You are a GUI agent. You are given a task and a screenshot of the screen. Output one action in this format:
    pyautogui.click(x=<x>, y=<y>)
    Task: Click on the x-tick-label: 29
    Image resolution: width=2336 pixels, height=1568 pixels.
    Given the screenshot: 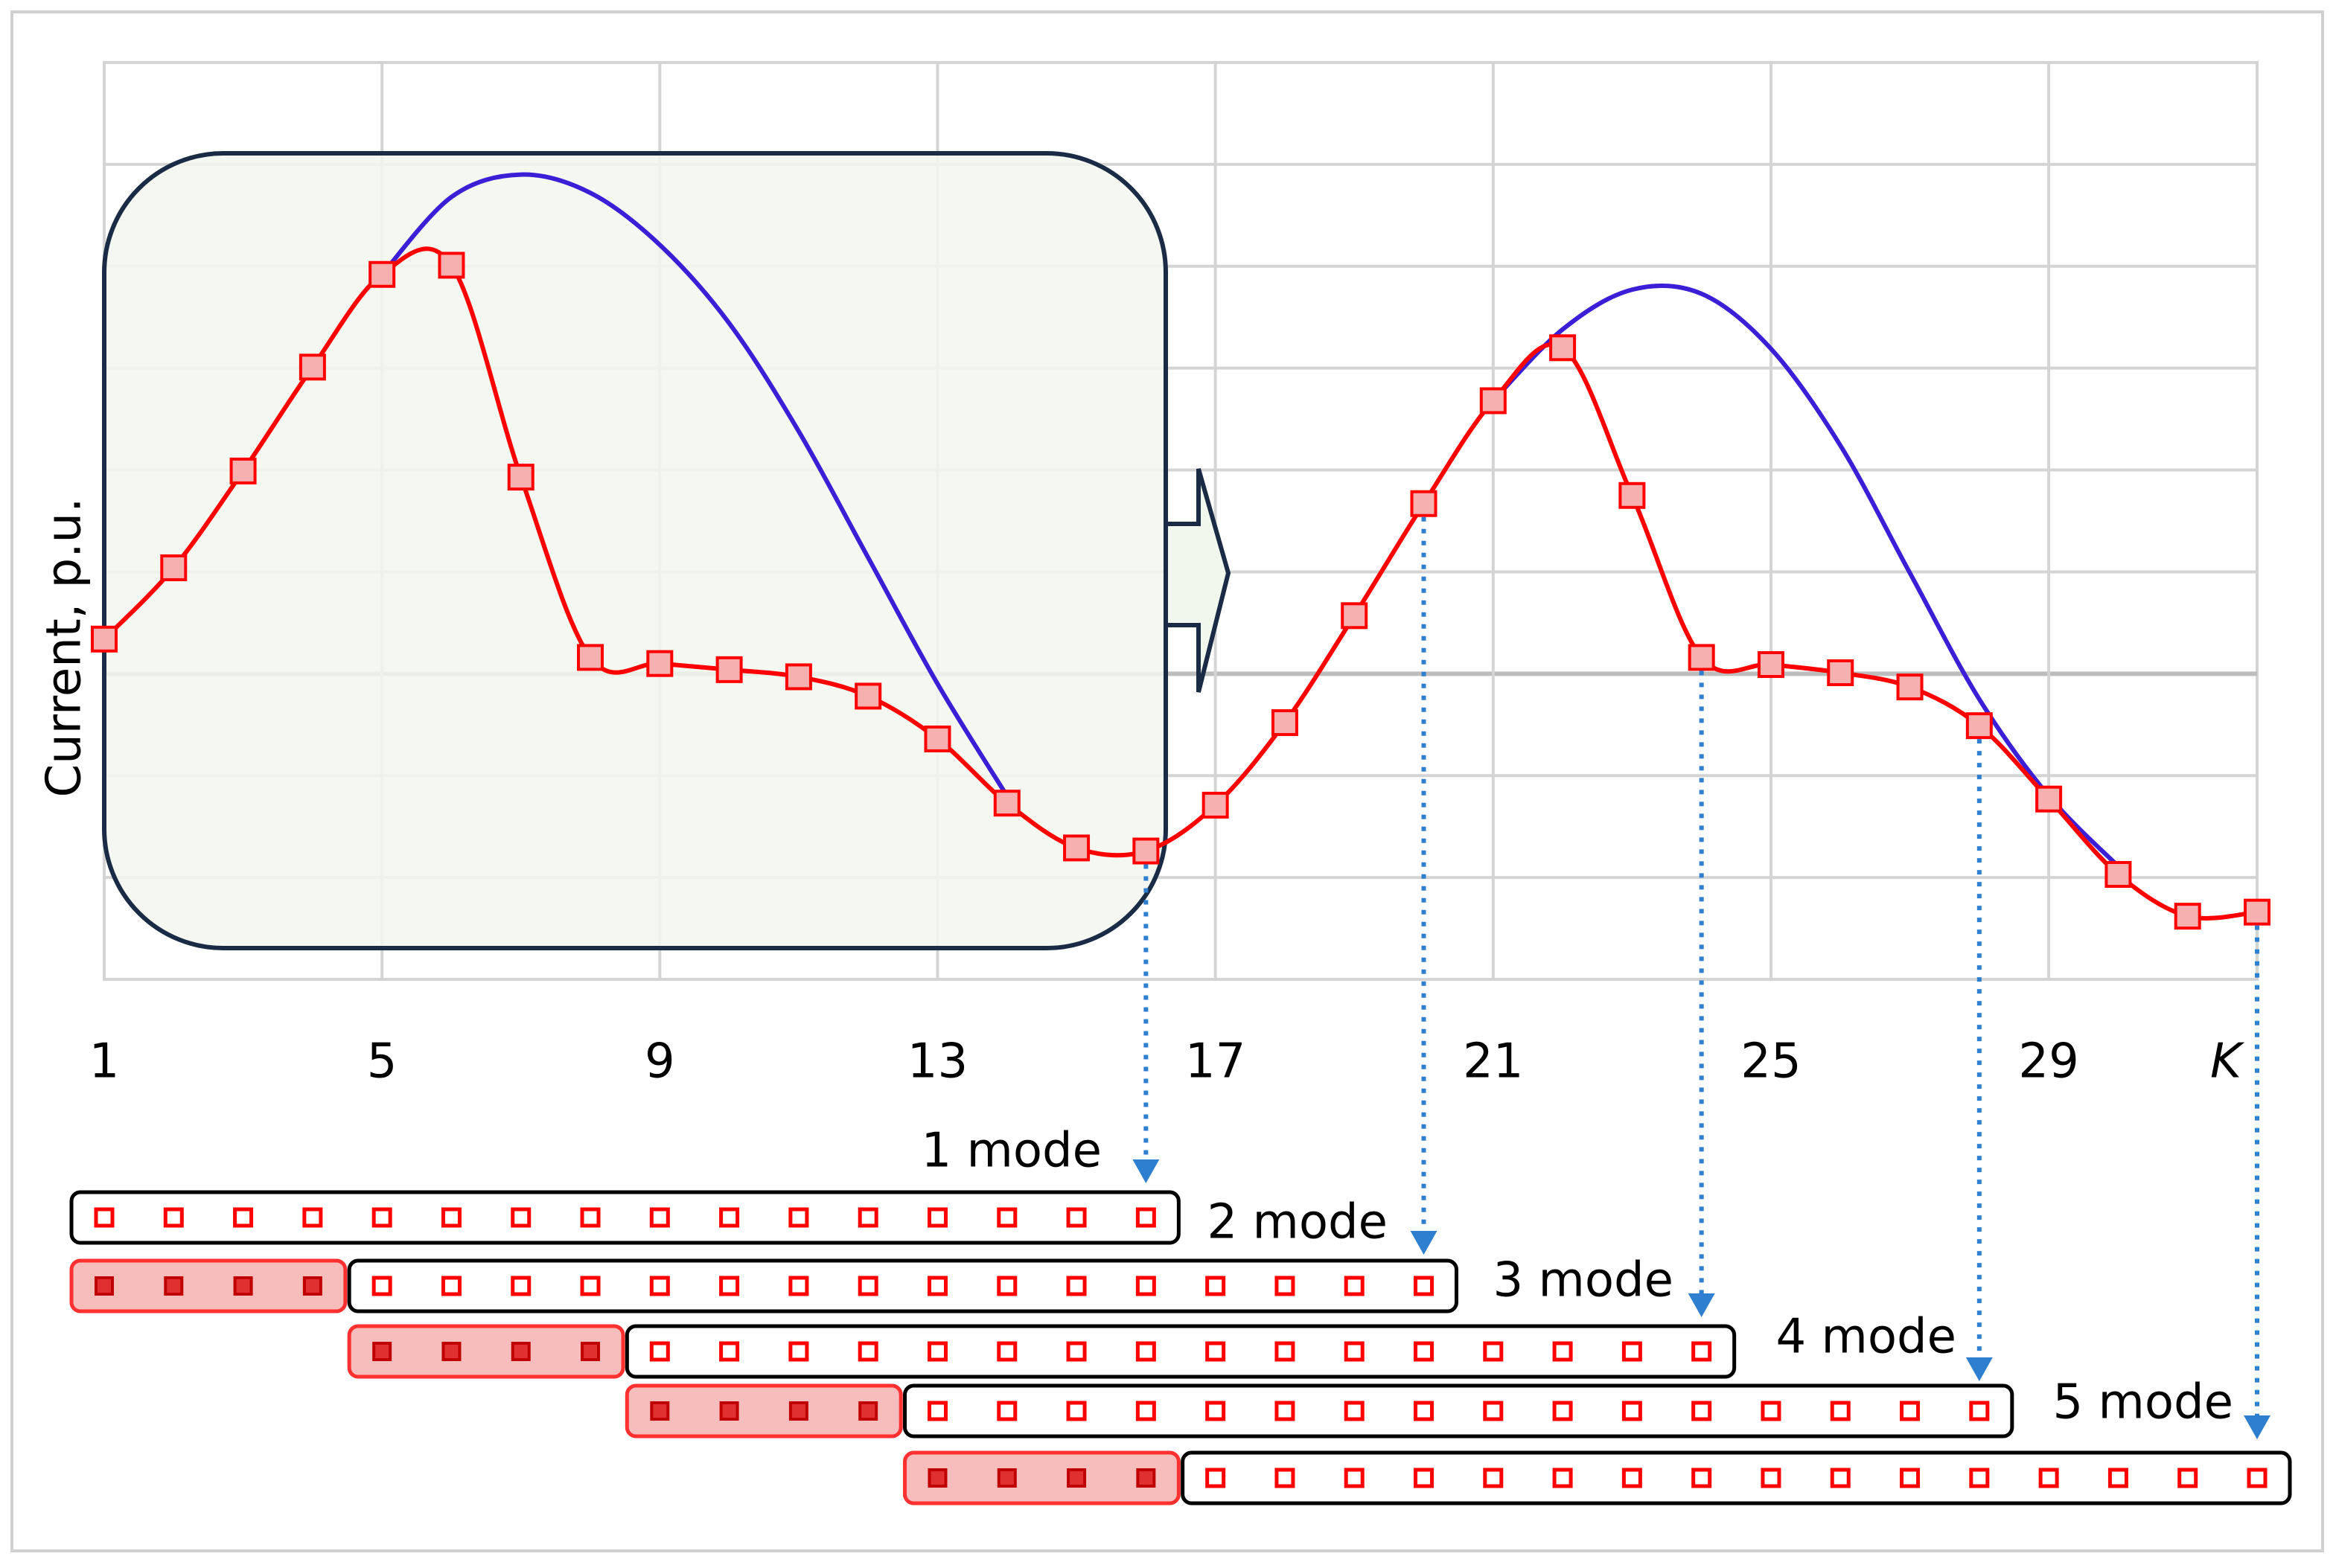 What is the action you would take?
    pyautogui.click(x=2048, y=1061)
    